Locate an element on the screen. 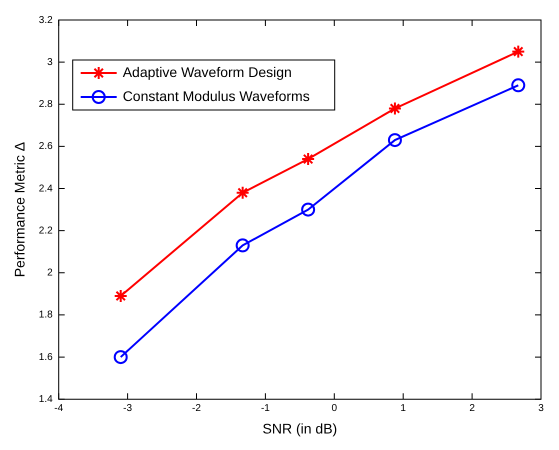 This screenshot has width=559, height=450. y-tick-label: 2.4 is located at coordinates (46, 188).